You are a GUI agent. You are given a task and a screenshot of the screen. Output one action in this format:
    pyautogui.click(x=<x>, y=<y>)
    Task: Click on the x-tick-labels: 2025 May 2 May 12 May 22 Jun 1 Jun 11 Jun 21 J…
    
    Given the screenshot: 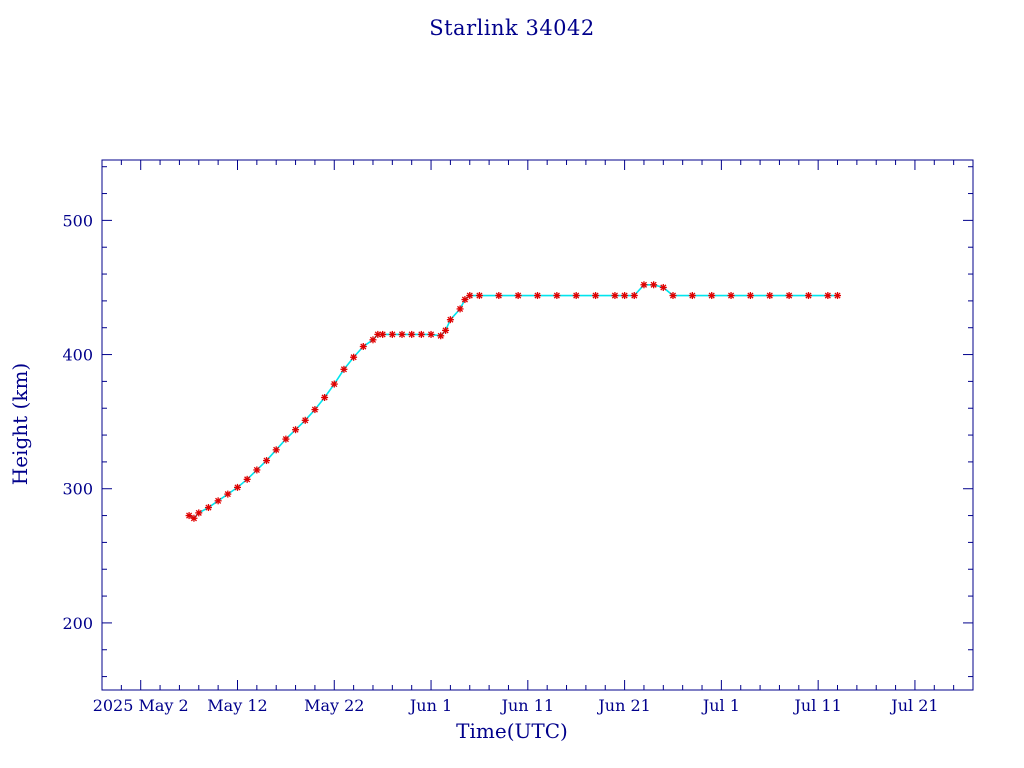 What is the action you would take?
    pyautogui.click(x=516, y=705)
    